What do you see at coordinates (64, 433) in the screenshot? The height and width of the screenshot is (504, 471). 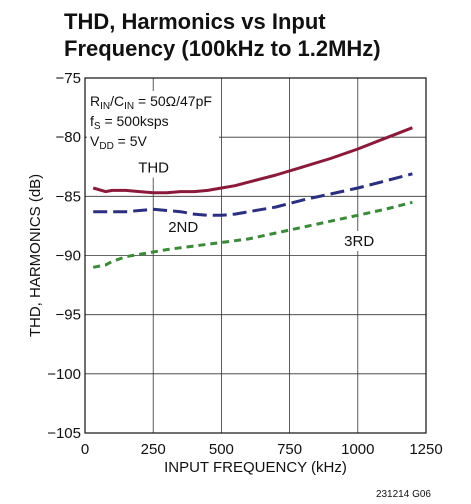 I see `y-tick-label: −105` at bounding box center [64, 433].